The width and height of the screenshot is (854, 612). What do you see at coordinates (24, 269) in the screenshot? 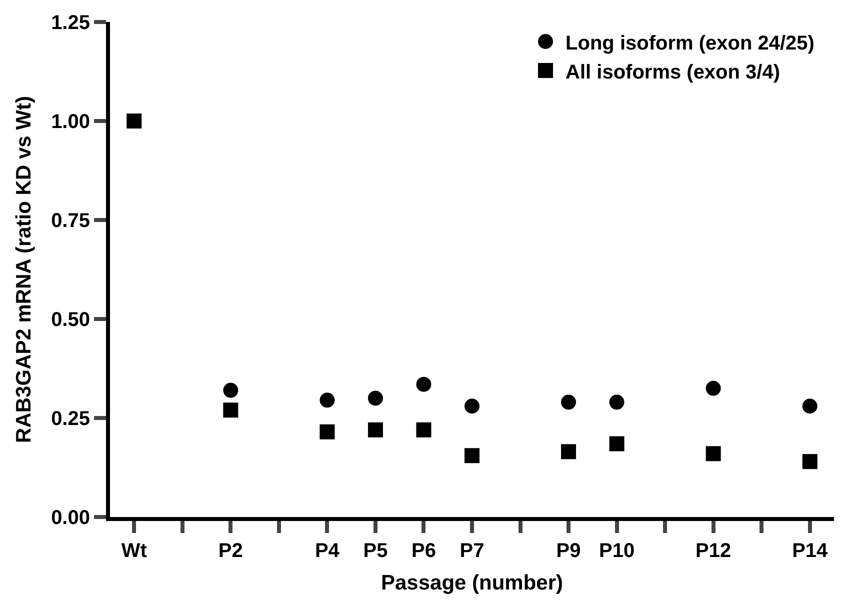
I see `y-axis-title: RAB3GAP2 mRNA (ratio KD vs Wt)` at bounding box center [24, 269].